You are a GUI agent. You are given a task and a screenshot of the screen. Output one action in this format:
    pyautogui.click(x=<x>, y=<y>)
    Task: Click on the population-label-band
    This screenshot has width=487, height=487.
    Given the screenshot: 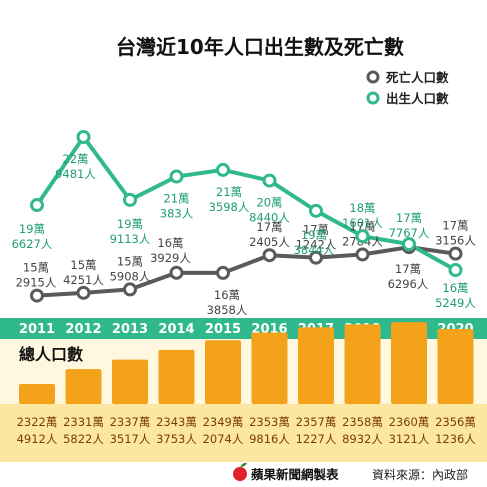 What is the action you would take?
    pyautogui.click(x=243, y=433)
    